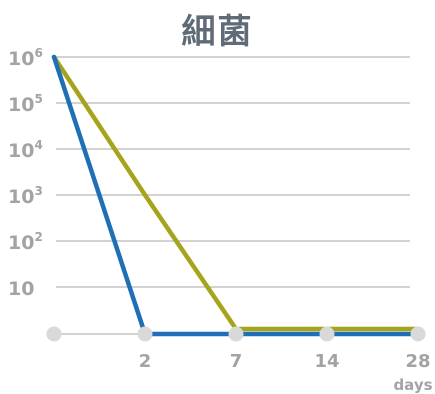 The image size is (435, 394). Describe the element at coordinates (25, 150) in the screenshot. I see `y-tick-label: 10⁴` at that location.